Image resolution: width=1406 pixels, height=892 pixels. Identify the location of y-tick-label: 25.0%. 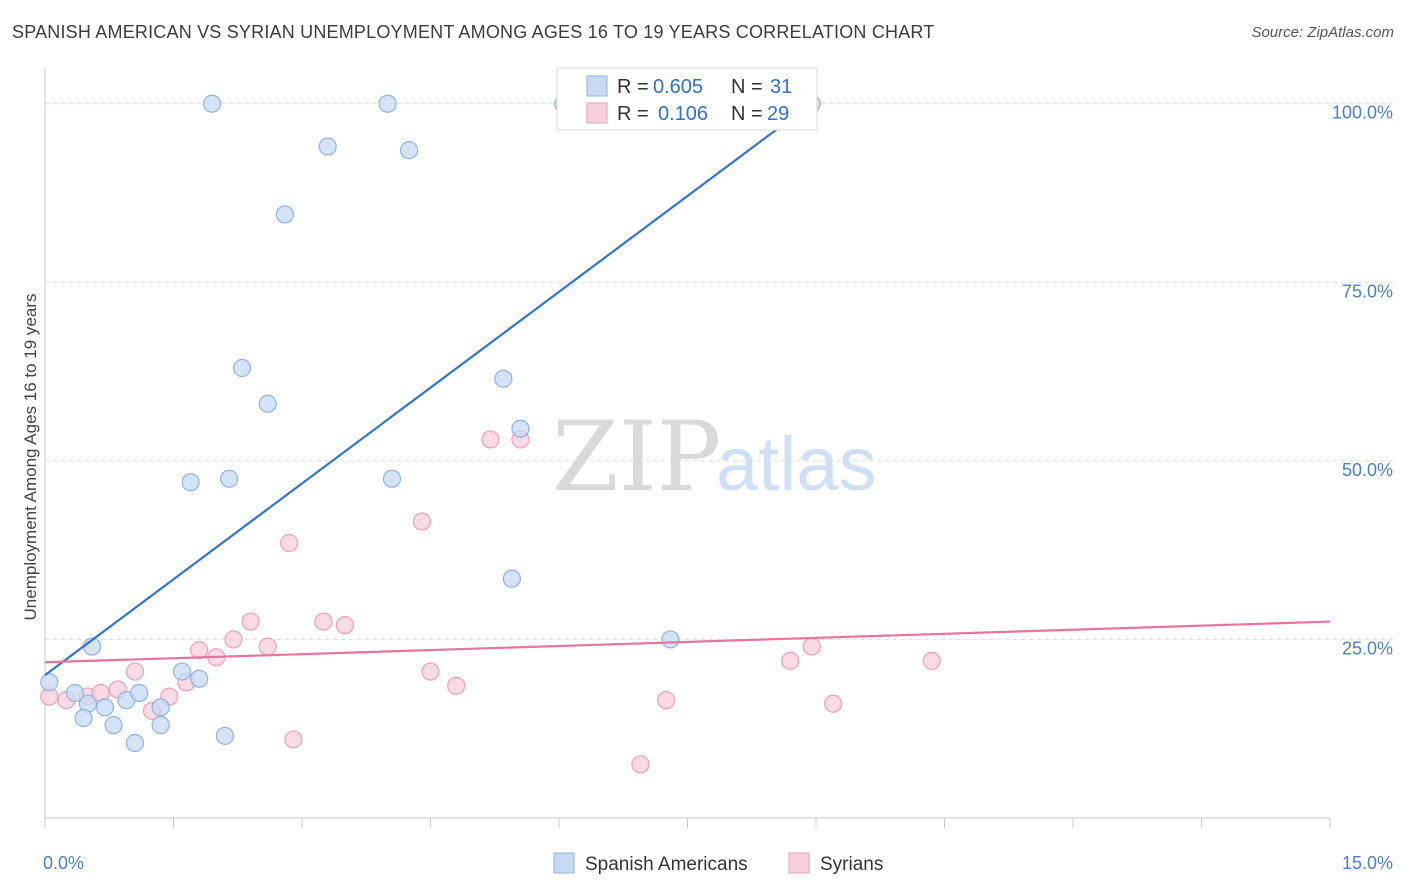
(1367, 648).